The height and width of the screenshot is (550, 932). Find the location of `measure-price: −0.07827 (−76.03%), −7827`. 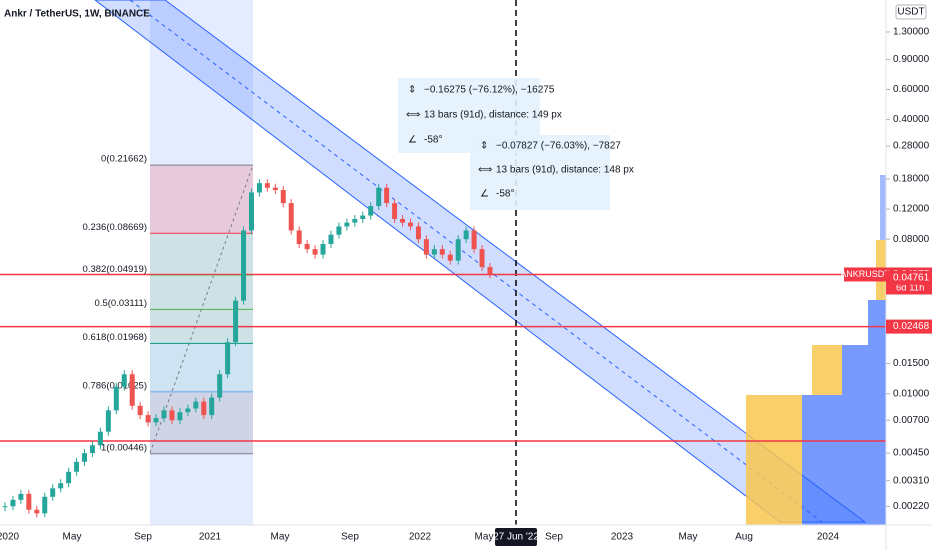

measure-price: −0.07827 (−76.03%), −7827 is located at coordinates (558, 146).